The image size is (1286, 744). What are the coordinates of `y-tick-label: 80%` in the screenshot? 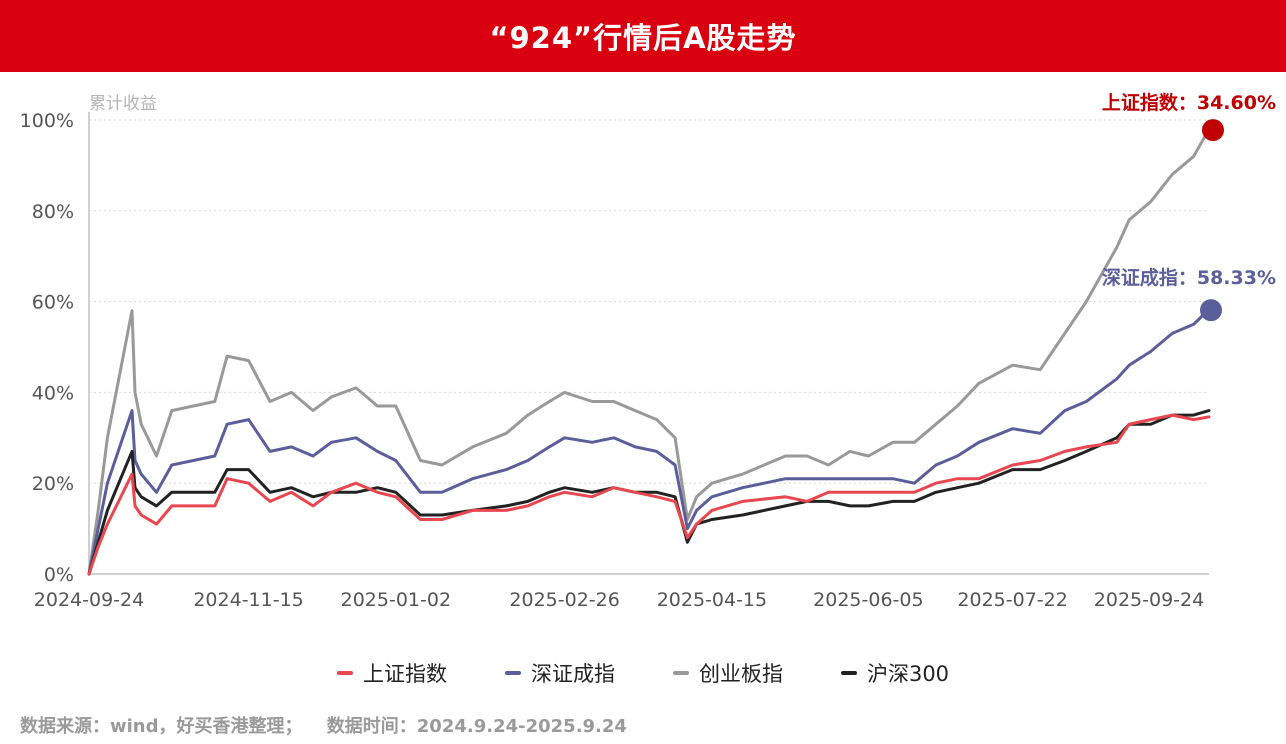 It's located at (53, 212).